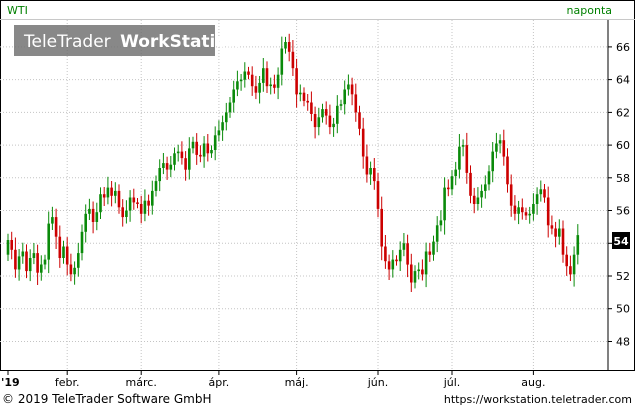 Image resolution: width=635 pixels, height=408 pixels. I want to click on x-axis: '19 febr. márc. ápr. máj. jún. júl. aug., so click(273, 380).